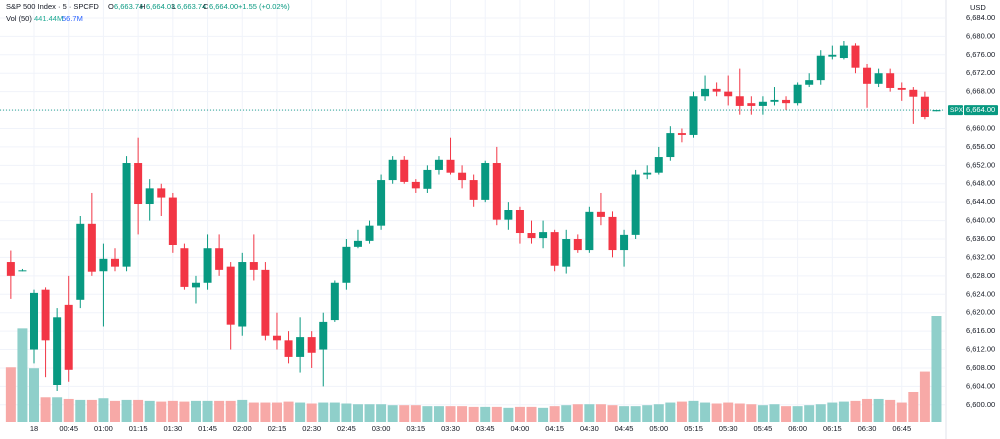 This screenshot has height=439, width=1000. I want to click on x-tick-label: 04:00, so click(520, 428).